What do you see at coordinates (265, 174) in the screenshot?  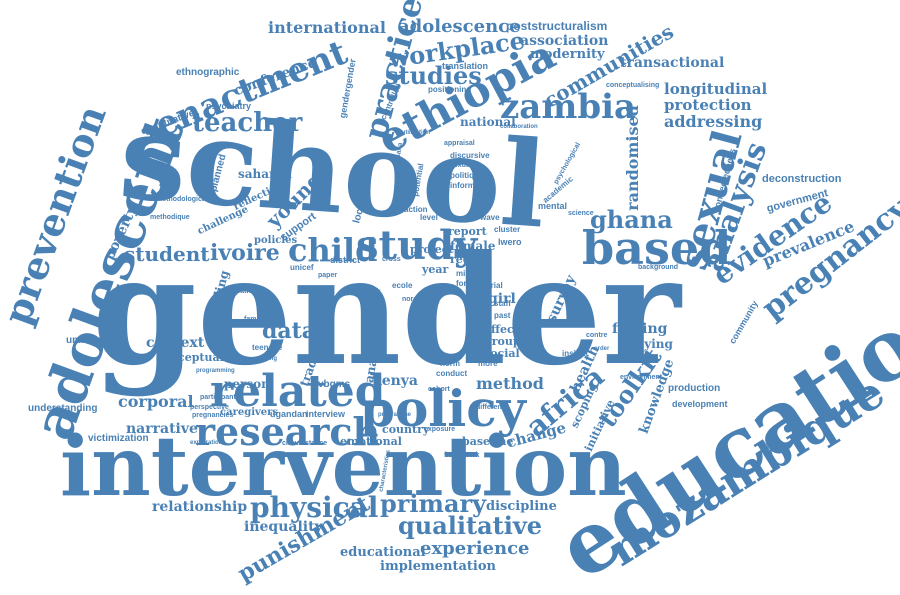 I see `word-saharan: saharan` at bounding box center [265, 174].